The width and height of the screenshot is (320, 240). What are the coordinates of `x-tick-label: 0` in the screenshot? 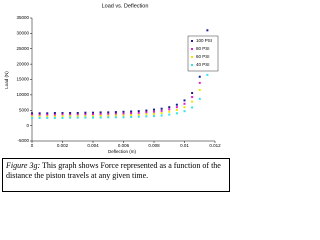 It's located at (32, 145).